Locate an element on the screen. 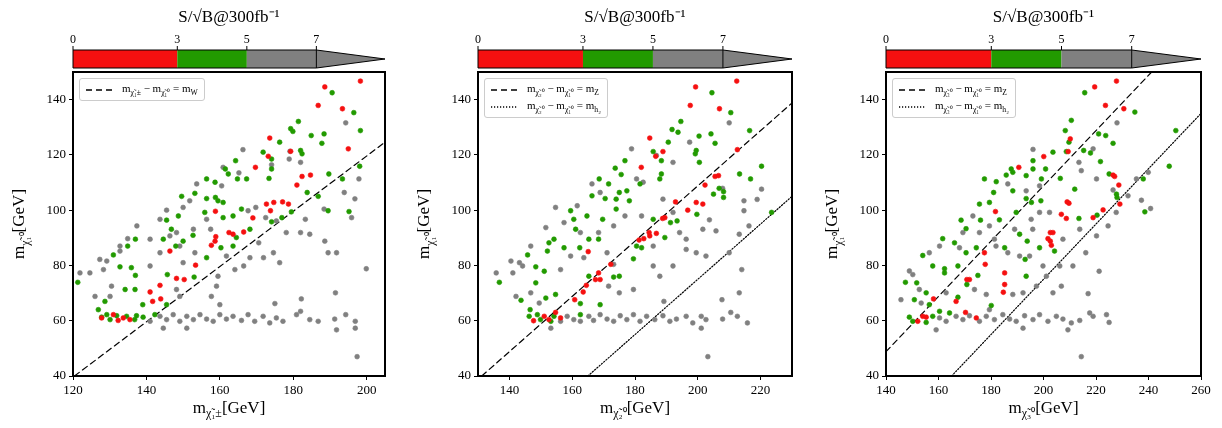 The image size is (1222, 428). x-tick-label: 120 is located at coordinates (73, 390).